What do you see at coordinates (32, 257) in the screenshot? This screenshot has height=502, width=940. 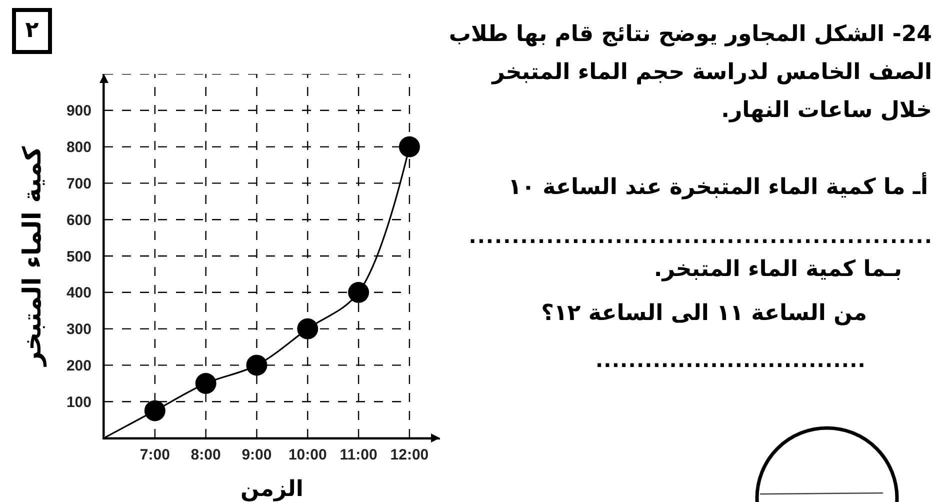 I see `y-axis-title: كمية الماء المتبخر` at bounding box center [32, 257].